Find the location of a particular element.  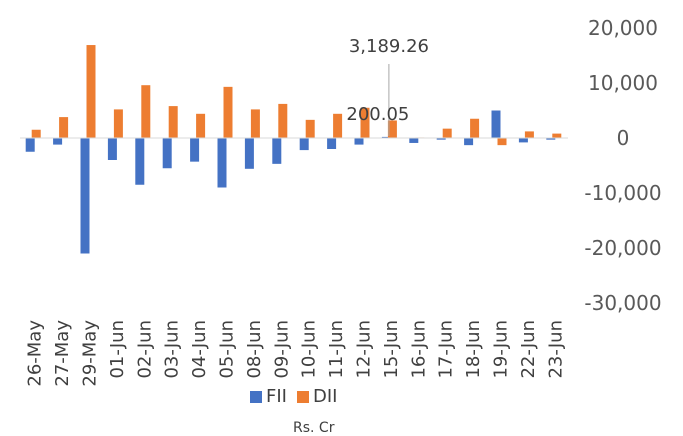

annotation-dii-15-jun: 3,189.26 is located at coordinates (389, 46).